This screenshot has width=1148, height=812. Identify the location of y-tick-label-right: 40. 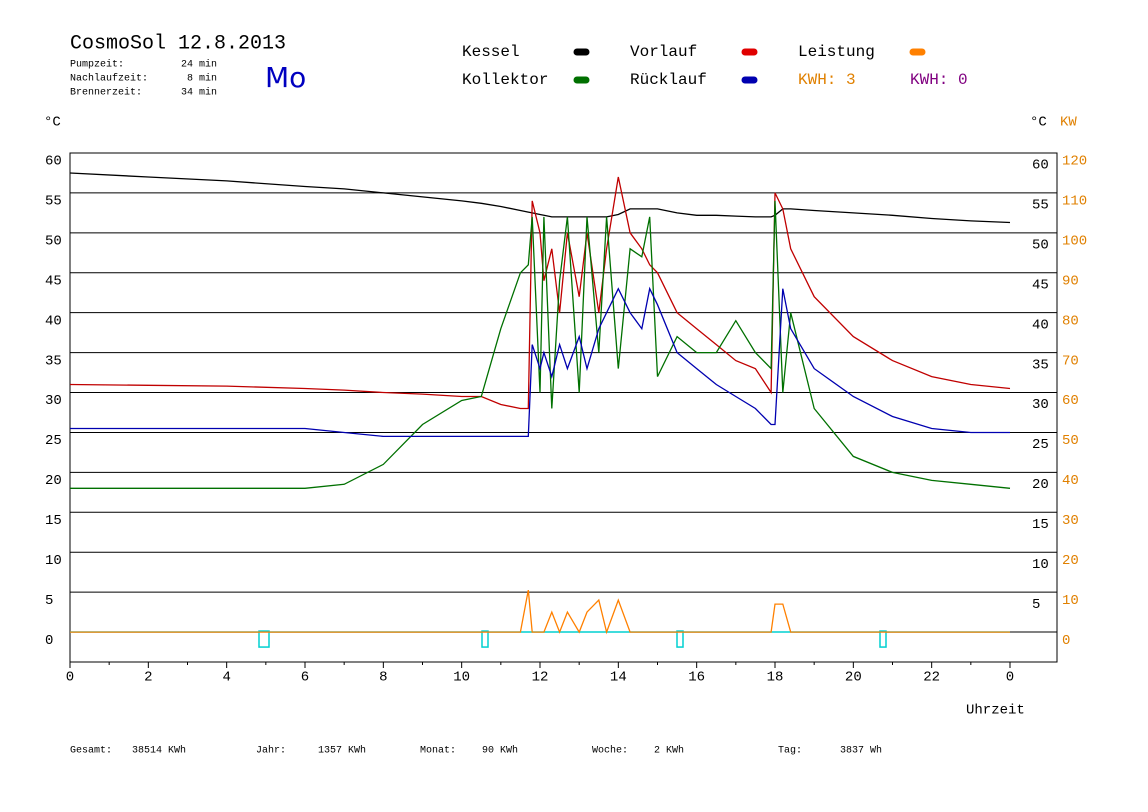
(1040, 325).